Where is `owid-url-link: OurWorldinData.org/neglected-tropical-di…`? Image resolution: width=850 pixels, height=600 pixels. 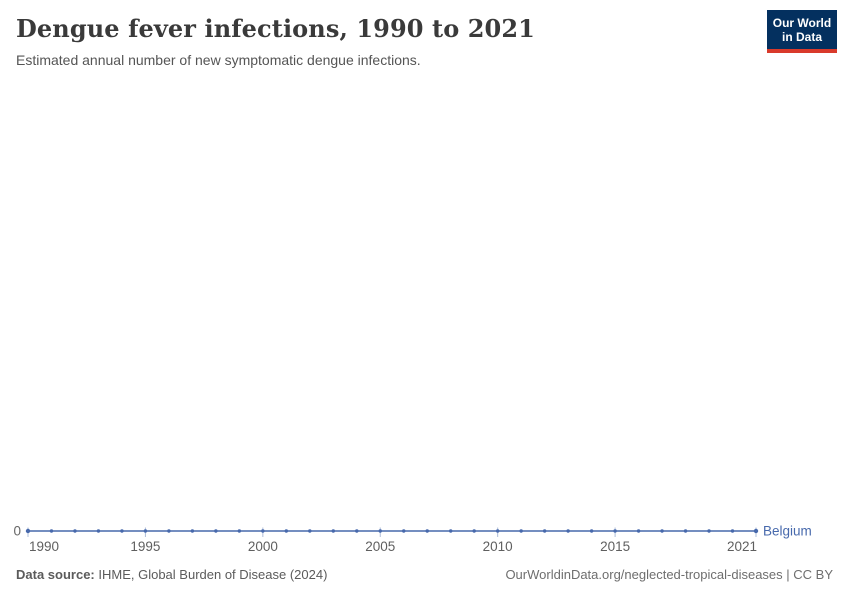
owid-url-link: OurWorldinData.org/neglected-tropical-di… is located at coordinates (669, 574).